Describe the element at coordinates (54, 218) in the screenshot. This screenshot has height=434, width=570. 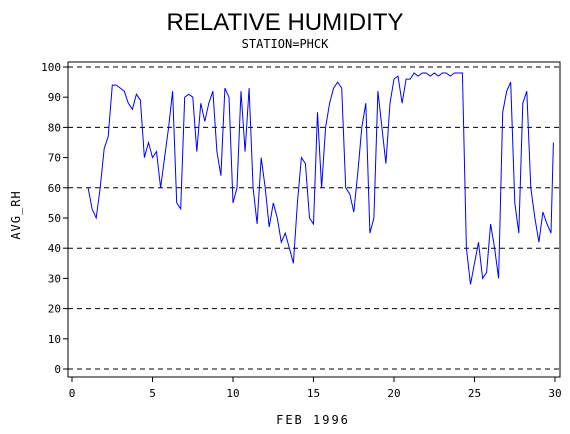
I see `y-tick-label: 50` at that location.